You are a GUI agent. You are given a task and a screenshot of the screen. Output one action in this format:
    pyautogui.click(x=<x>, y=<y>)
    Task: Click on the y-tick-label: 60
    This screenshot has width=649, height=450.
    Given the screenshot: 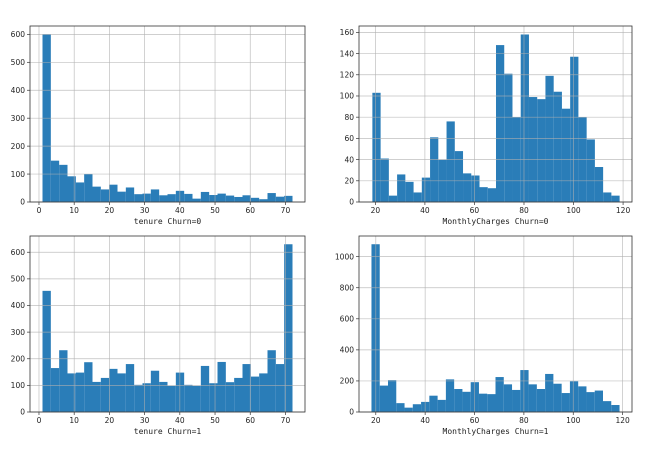 What is the action you would take?
    pyautogui.click(x=349, y=138)
    